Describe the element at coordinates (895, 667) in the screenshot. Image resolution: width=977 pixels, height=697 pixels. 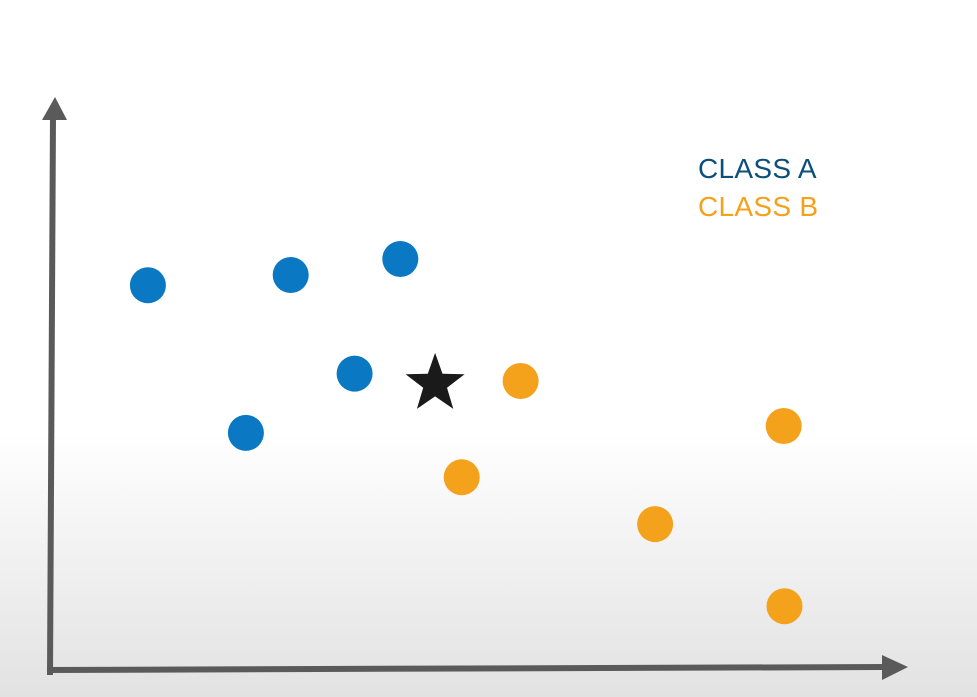
I see `x-axis-arrowhead` at that location.